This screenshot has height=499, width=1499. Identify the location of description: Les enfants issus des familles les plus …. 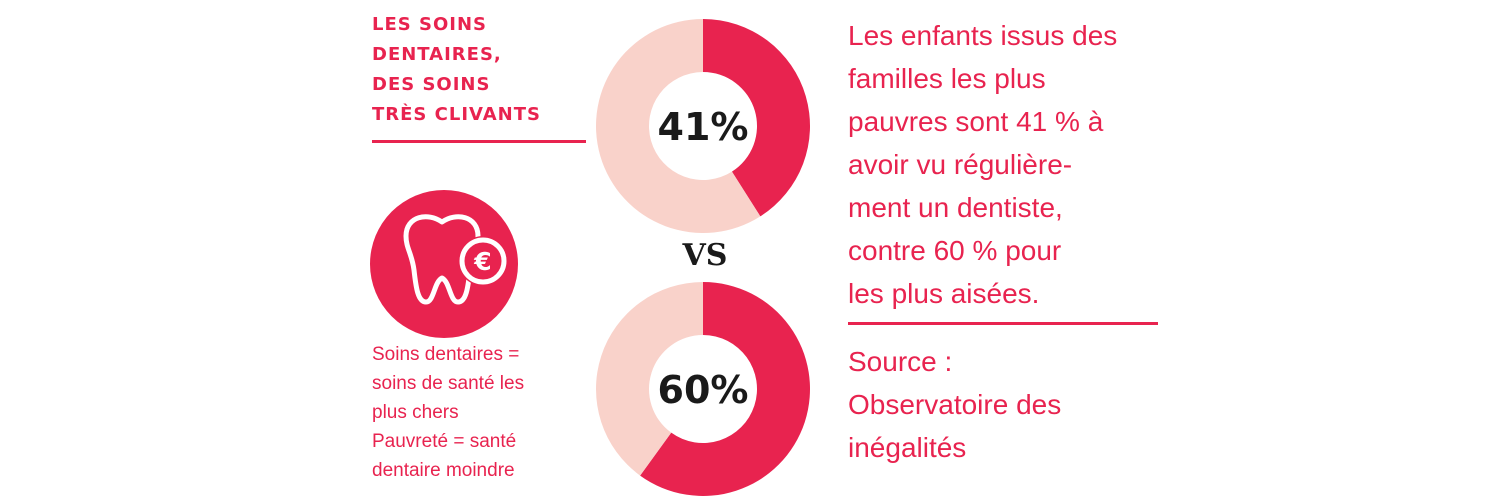
(1013, 164).